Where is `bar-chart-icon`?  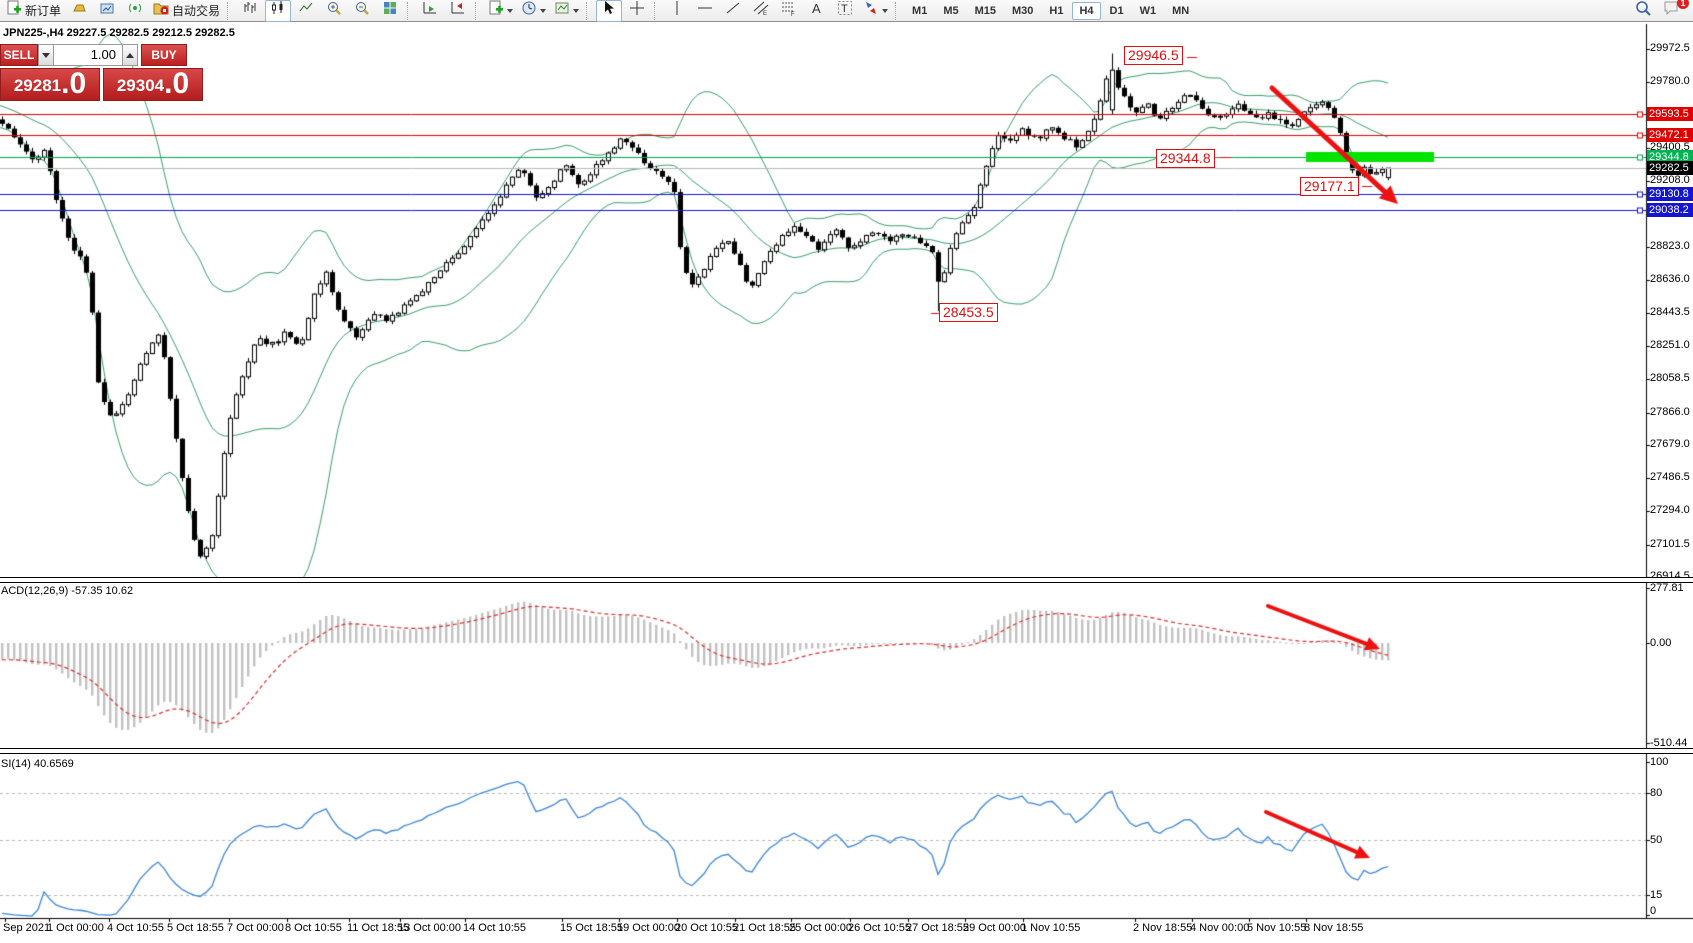 bar-chart-icon is located at coordinates (250, 10).